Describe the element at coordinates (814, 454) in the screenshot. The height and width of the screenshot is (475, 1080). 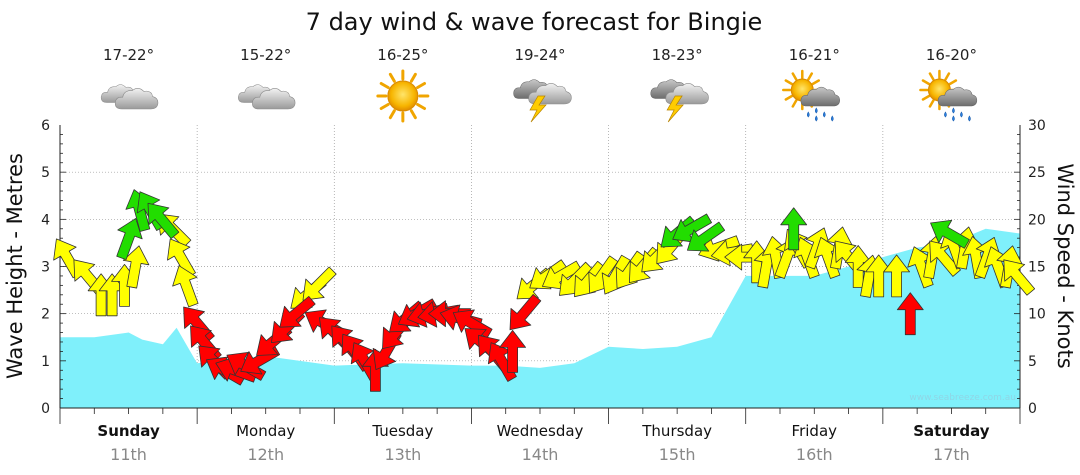
I see `day-date-label: 16th` at that location.